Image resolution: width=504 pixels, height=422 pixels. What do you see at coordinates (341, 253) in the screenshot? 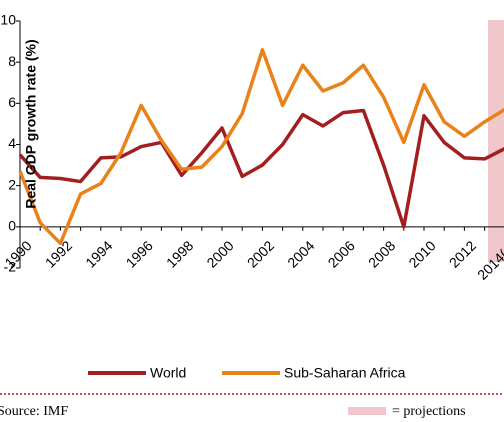
I see `x-tick-label: 2006` at bounding box center [341, 253].